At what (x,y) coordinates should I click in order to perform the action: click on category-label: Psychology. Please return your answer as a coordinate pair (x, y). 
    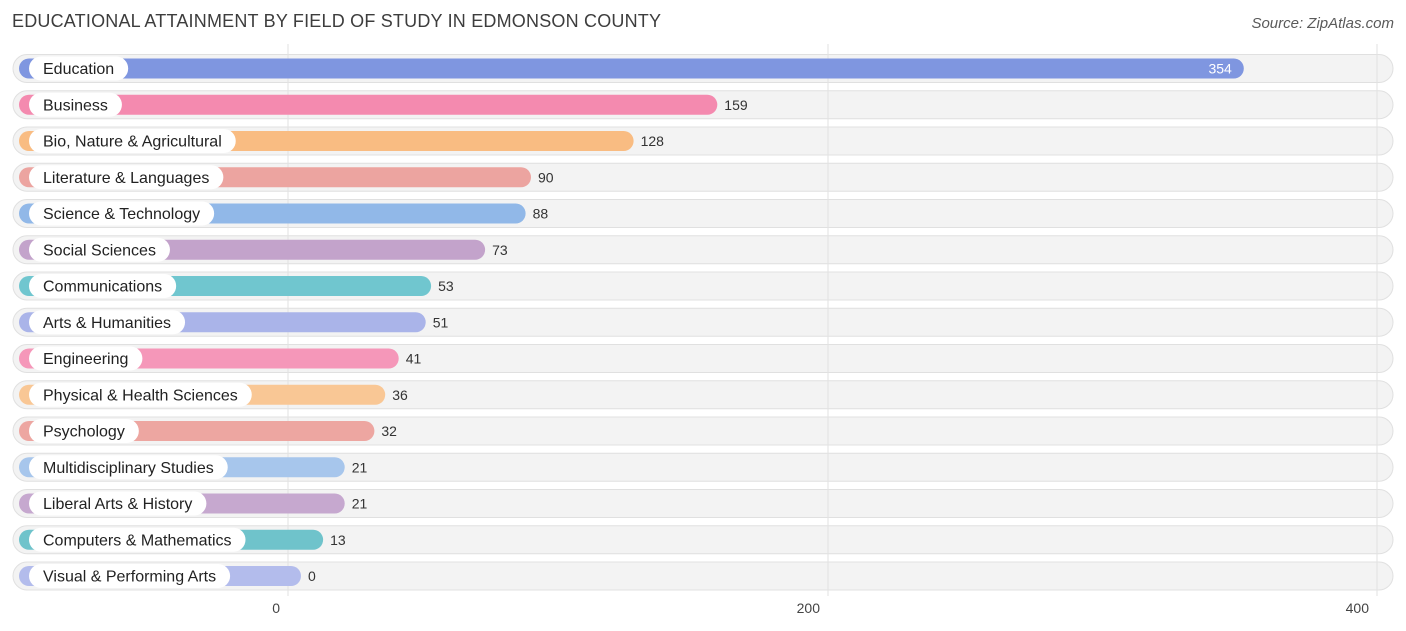
    Looking at the image, I should click on (84, 432).